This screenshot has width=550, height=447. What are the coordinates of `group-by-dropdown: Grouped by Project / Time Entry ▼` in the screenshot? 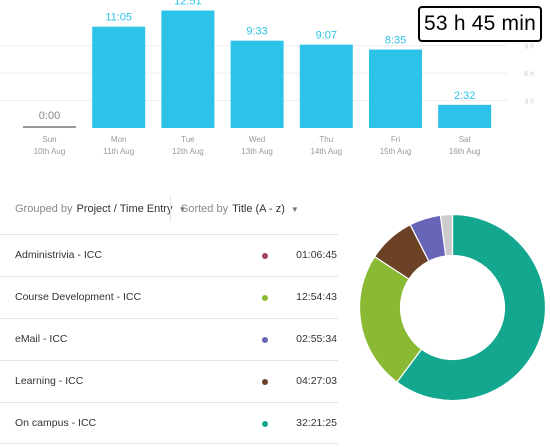 It's located at (100, 209).